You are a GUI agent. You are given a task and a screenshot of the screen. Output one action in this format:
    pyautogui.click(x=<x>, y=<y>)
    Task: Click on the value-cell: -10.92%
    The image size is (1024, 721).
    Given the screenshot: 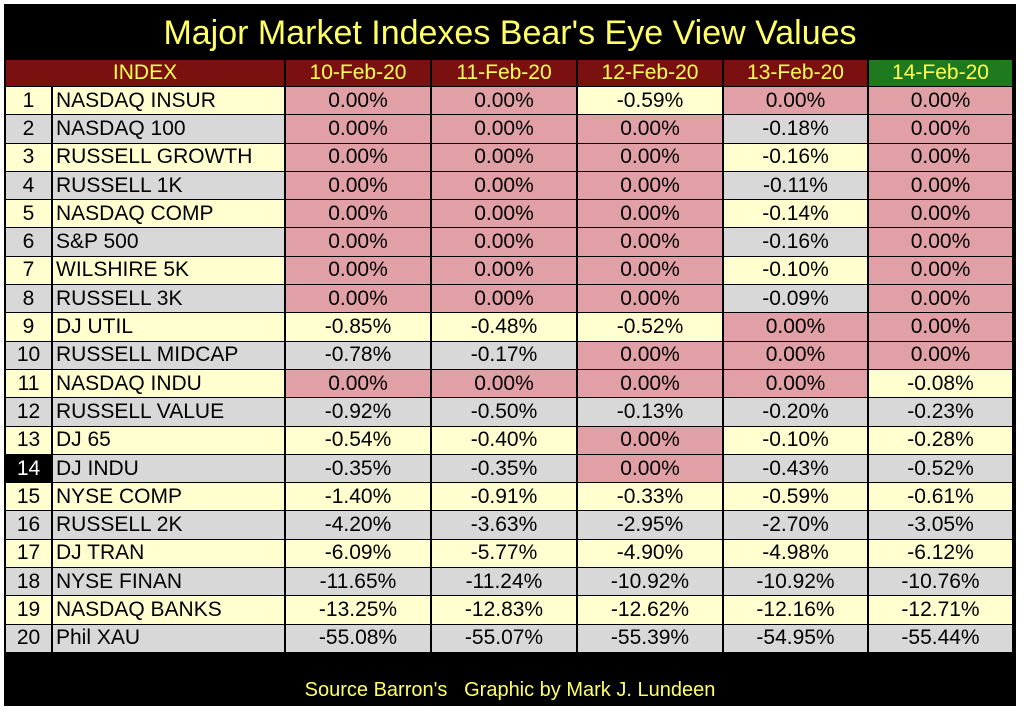 What is the action you would take?
    pyautogui.click(x=651, y=582)
    